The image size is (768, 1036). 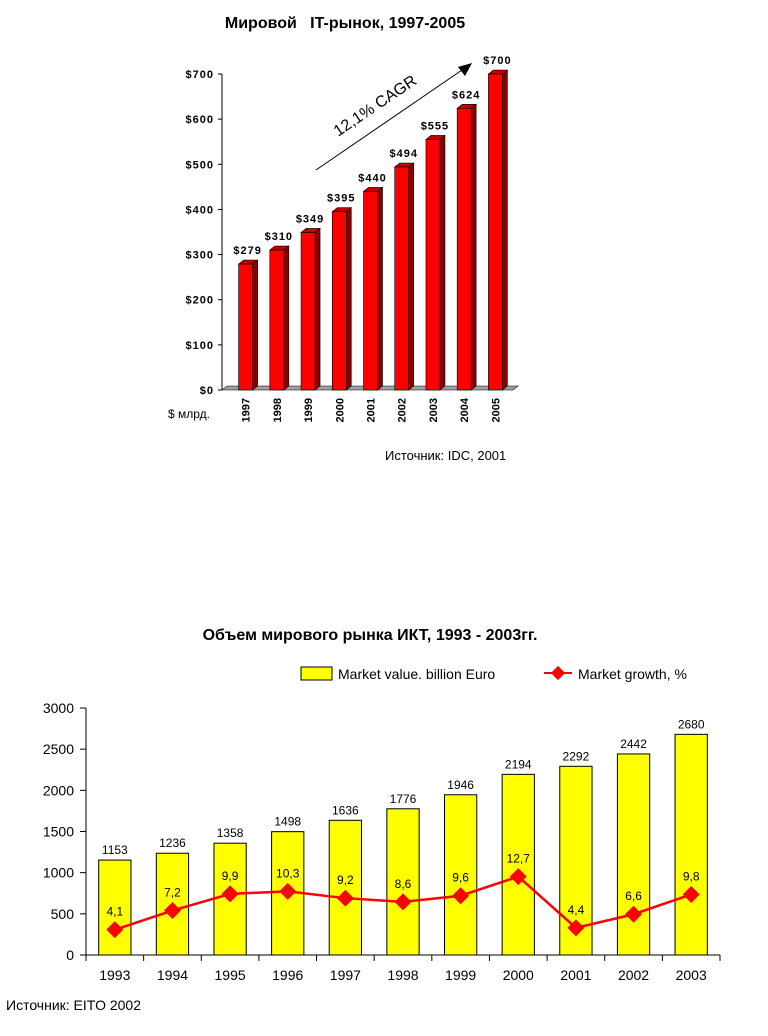 I want to click on chart2-x-tick-label: 1994, so click(x=172, y=975).